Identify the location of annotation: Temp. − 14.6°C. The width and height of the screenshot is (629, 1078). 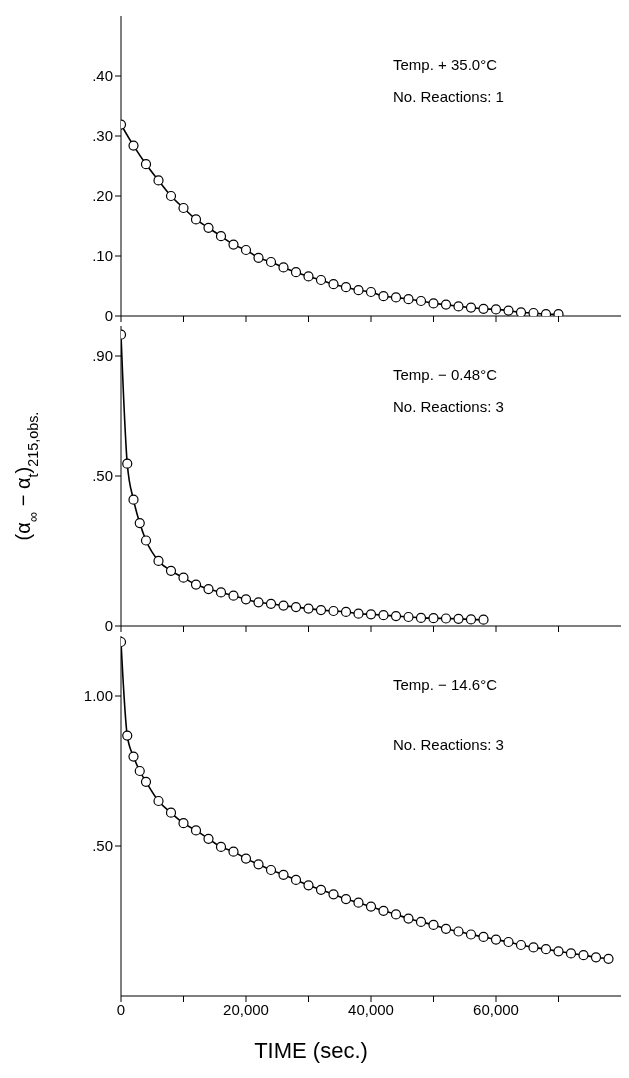
(445, 684).